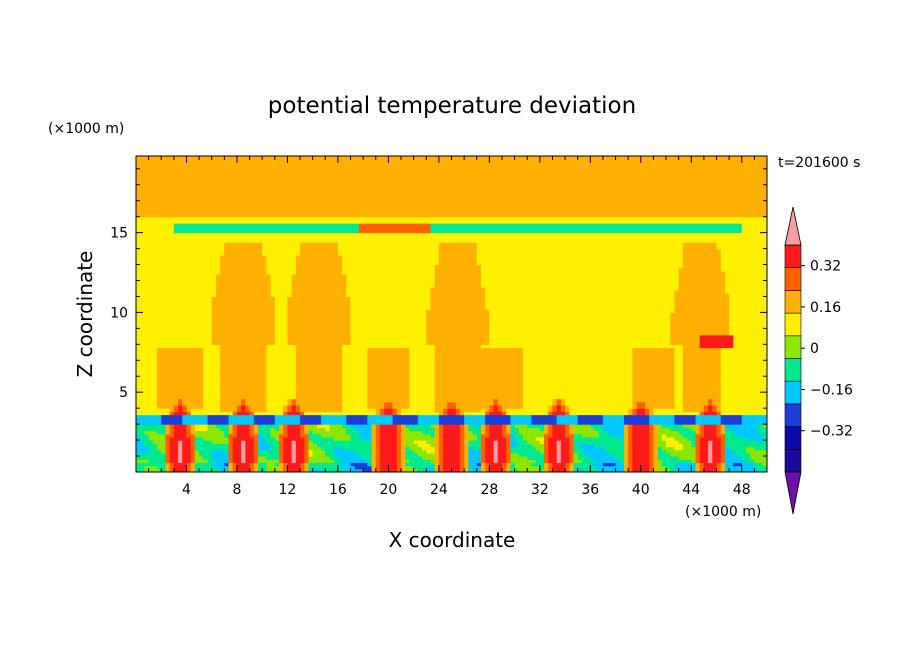 The width and height of the screenshot is (904, 654). I want to click on y-tick-label: 15, so click(119, 234).